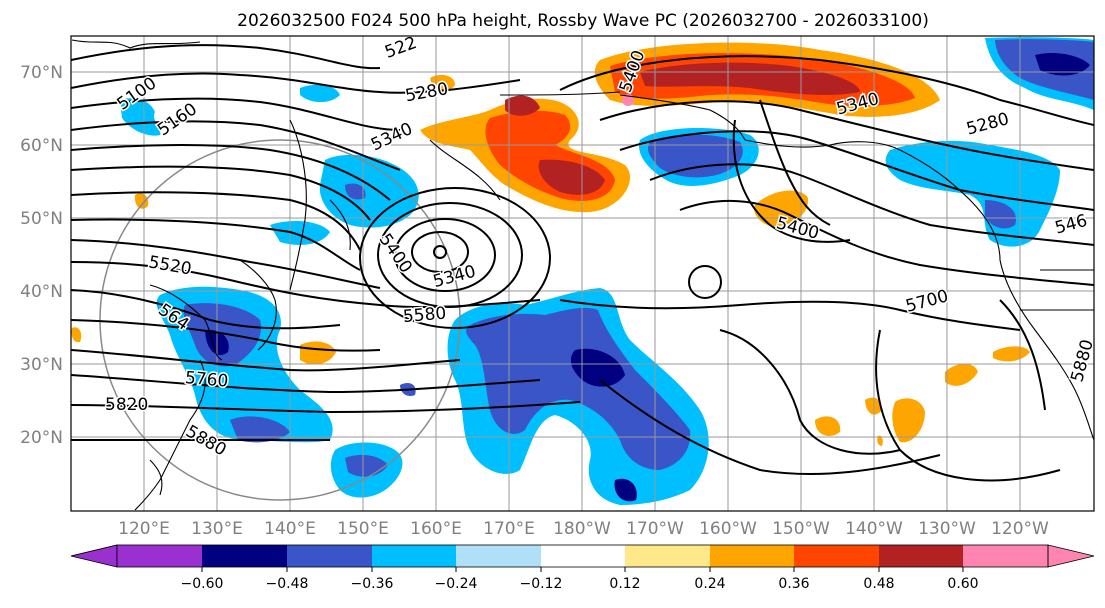 The image size is (1105, 608). What do you see at coordinates (624, 584) in the screenshot?
I see `colorbar-tick: 0.12` at bounding box center [624, 584].